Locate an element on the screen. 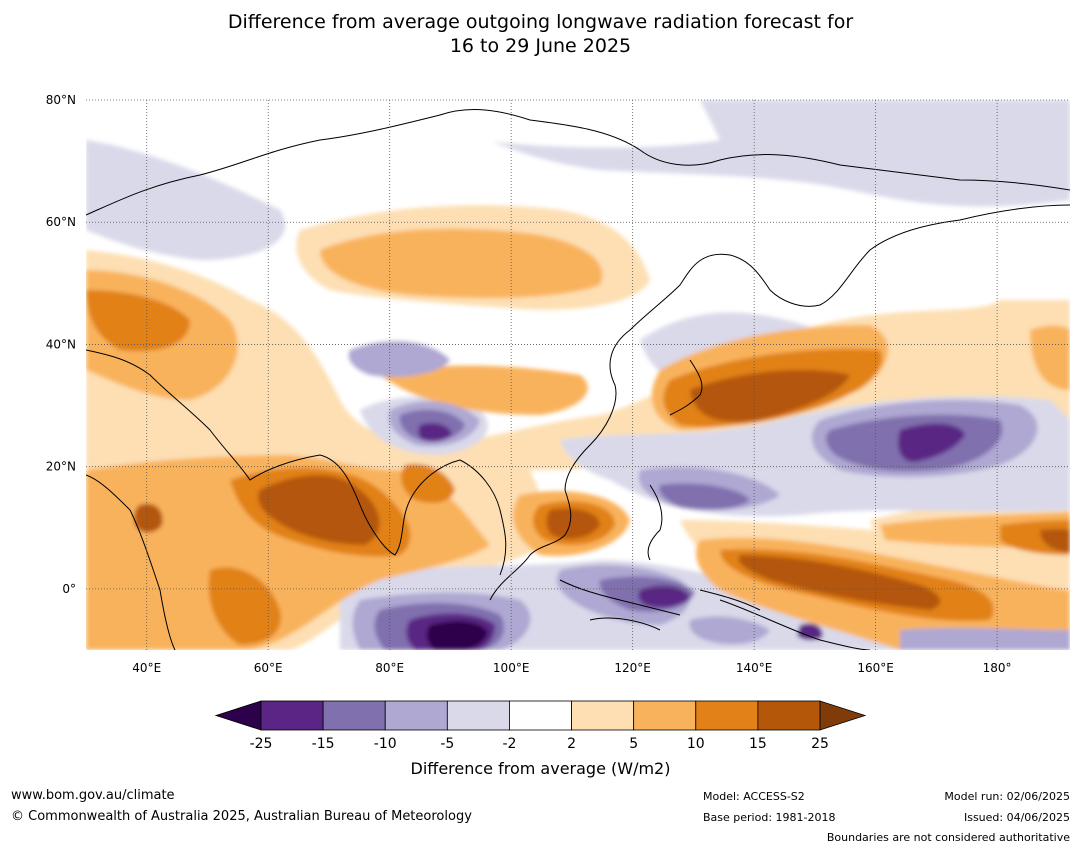 The image size is (1081, 850). lat-tick-label: 60°N is located at coordinates (61, 222).